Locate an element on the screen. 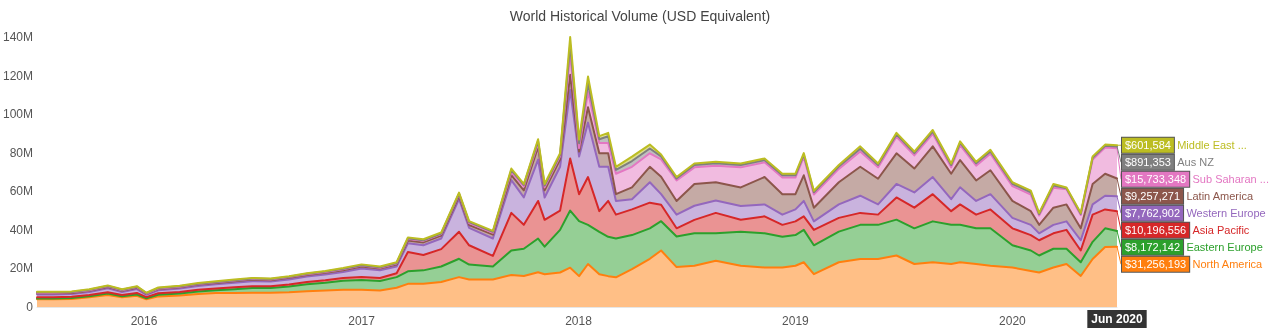 This screenshot has width=1280, height=330. x-tick-label: 2019 is located at coordinates (796, 321).